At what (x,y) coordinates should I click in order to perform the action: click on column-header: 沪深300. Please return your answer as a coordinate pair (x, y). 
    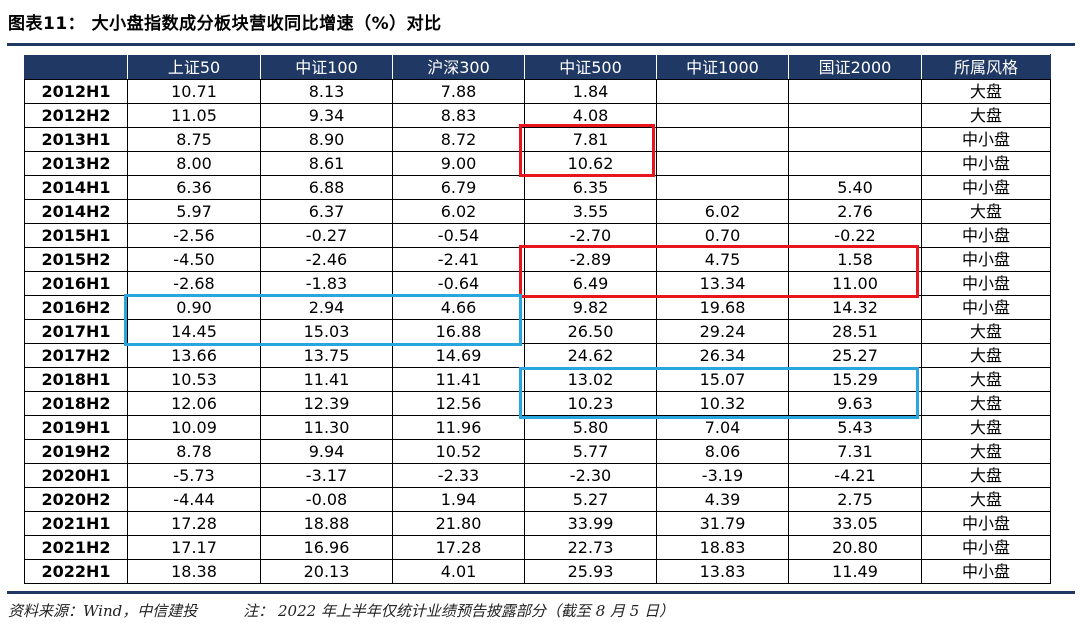
    Looking at the image, I should click on (458, 67).